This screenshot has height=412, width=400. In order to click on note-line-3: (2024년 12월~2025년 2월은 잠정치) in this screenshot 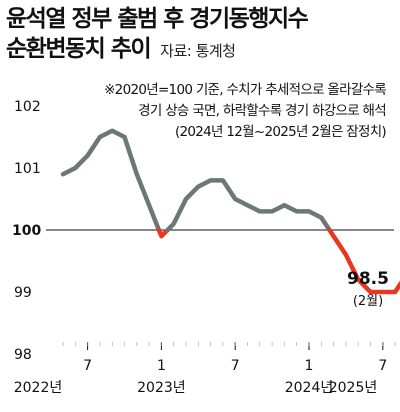, I will do `click(280, 132)`.